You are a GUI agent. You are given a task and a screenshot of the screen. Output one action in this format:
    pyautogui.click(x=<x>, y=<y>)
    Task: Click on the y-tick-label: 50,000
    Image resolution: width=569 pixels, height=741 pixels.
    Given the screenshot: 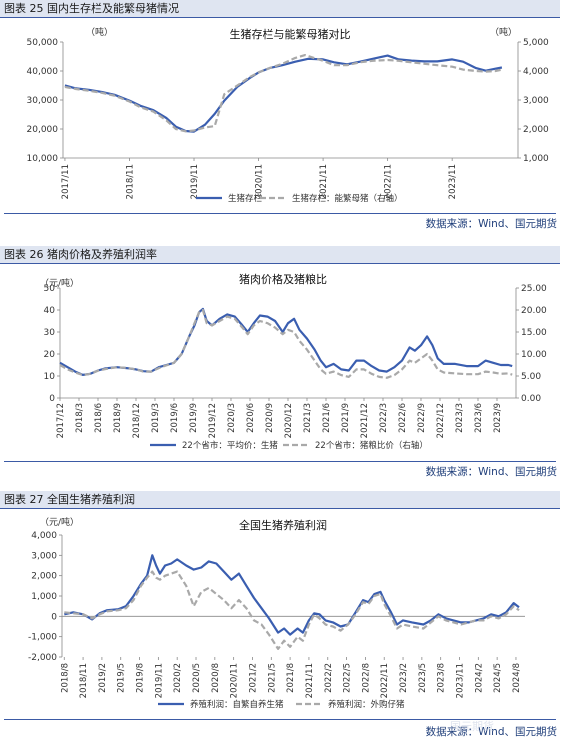 What is the action you would take?
    pyautogui.click(x=43, y=43)
    